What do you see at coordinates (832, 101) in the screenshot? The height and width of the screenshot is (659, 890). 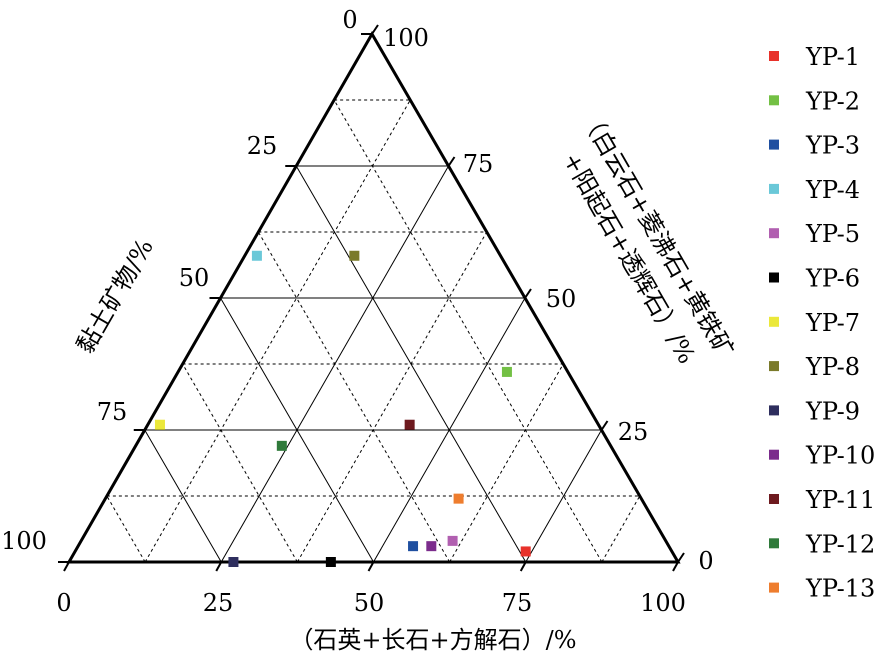 I see `legend-label-yp-2: YP-2` at bounding box center [832, 101].